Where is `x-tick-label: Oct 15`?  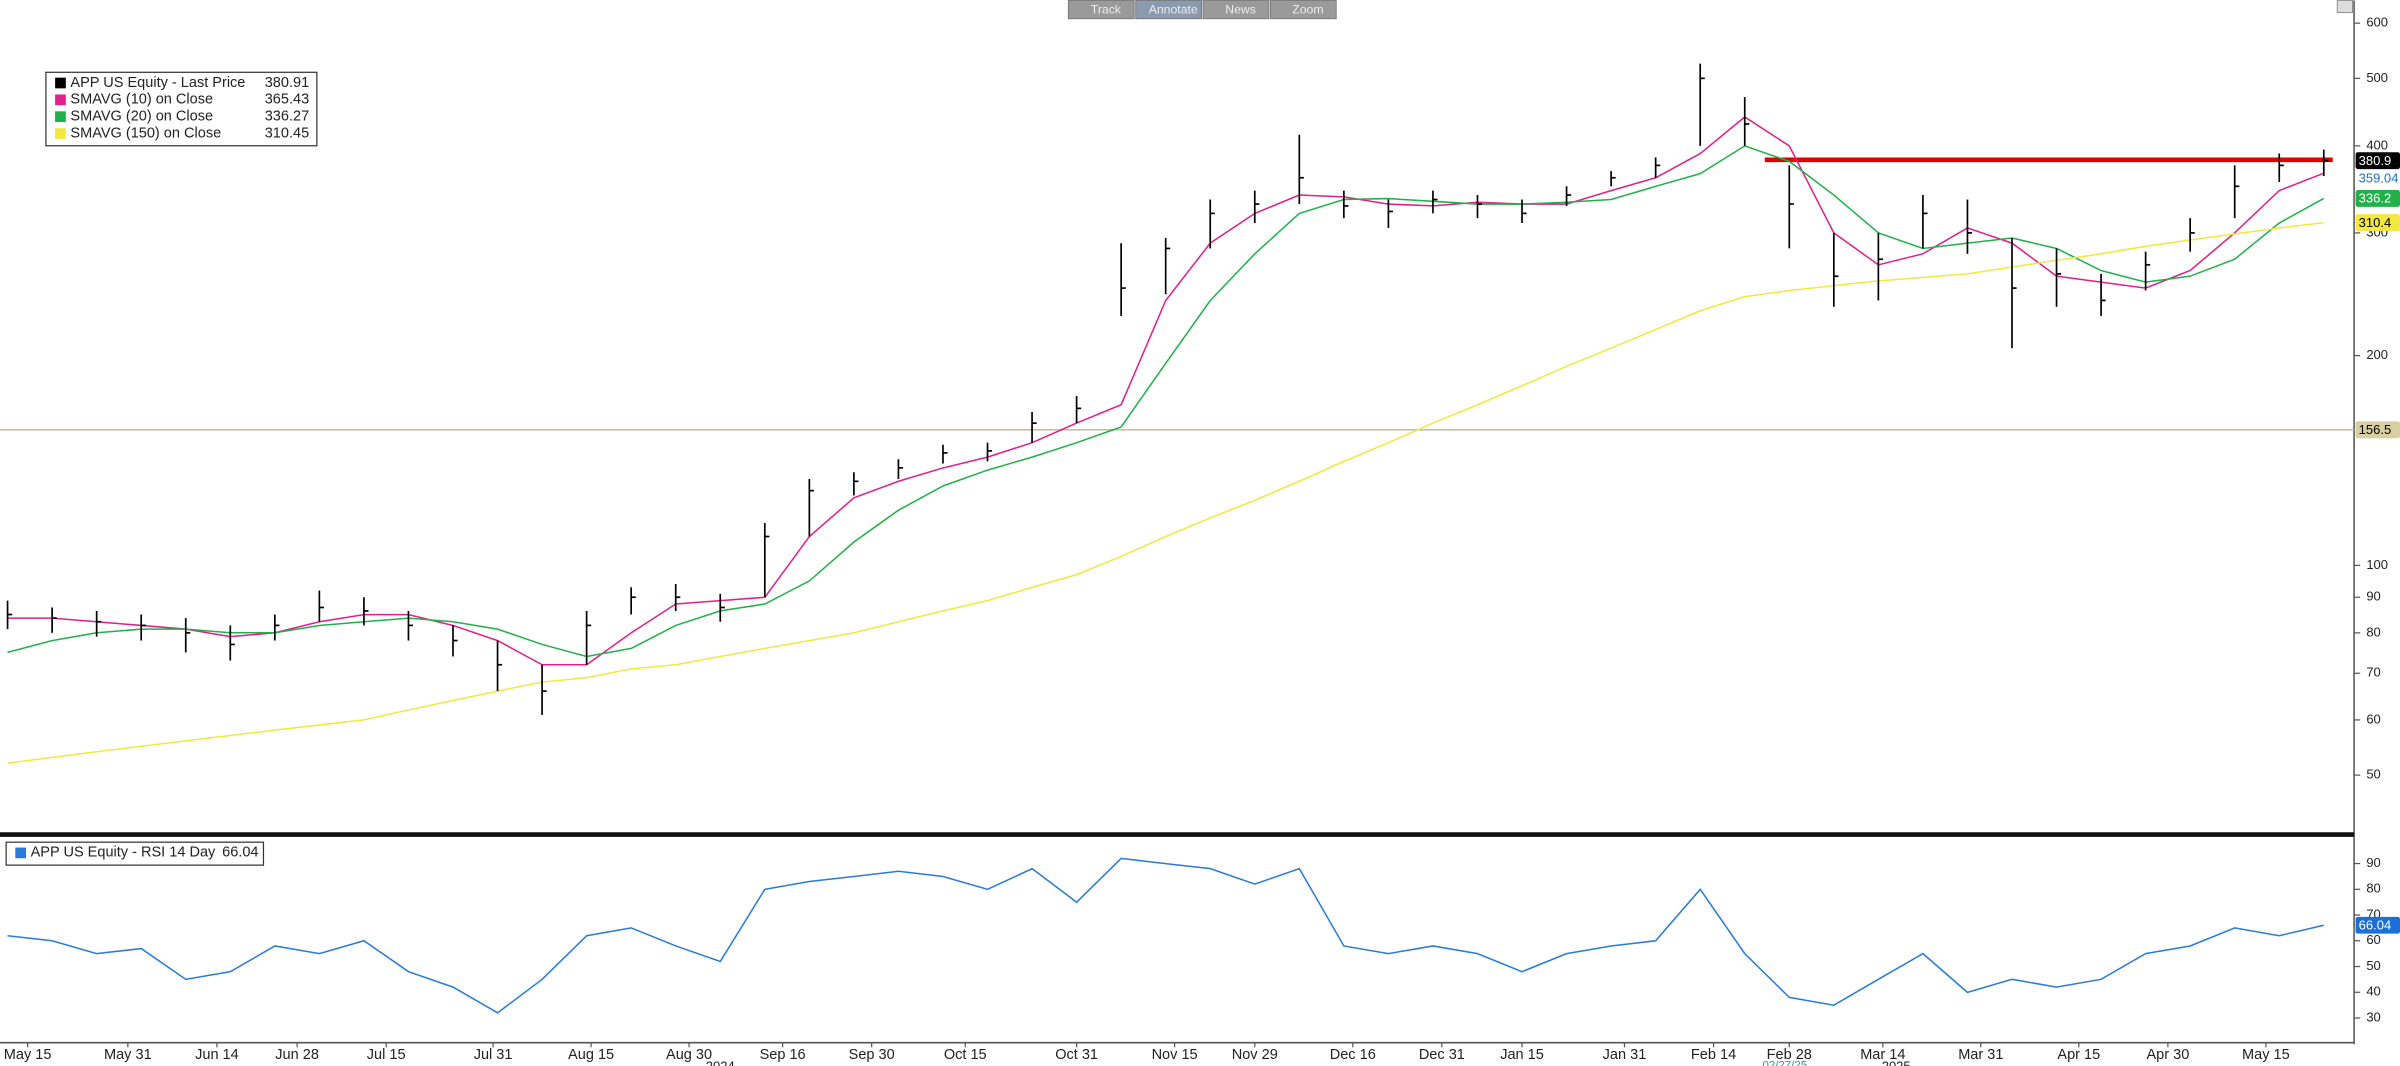 x-tick-label: Oct 15 is located at coordinates (965, 1055).